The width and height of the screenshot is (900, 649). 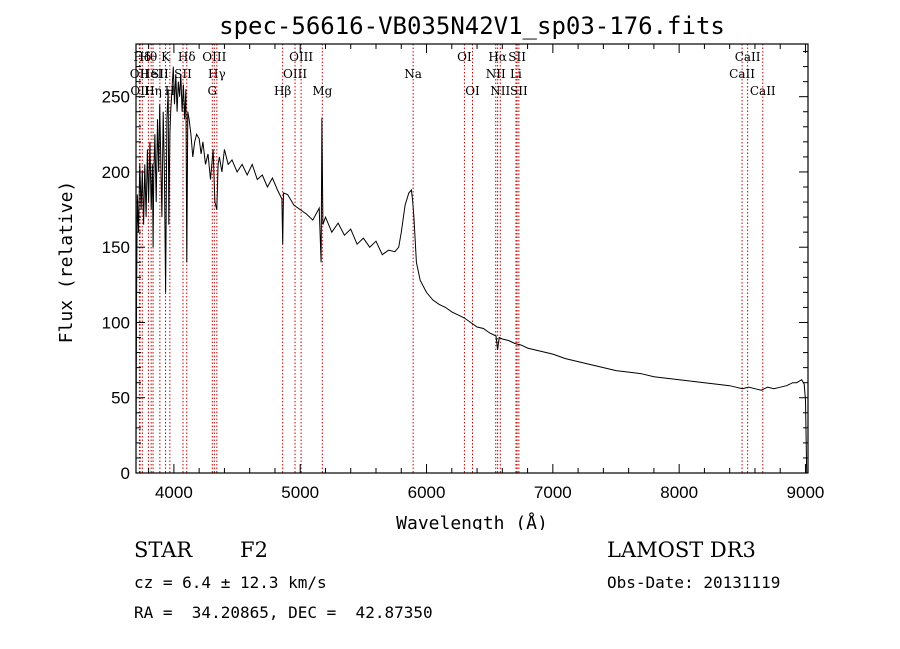 What do you see at coordinates (66, 262) in the screenshot?
I see `y-axis-label: Flux (relative)` at bounding box center [66, 262].